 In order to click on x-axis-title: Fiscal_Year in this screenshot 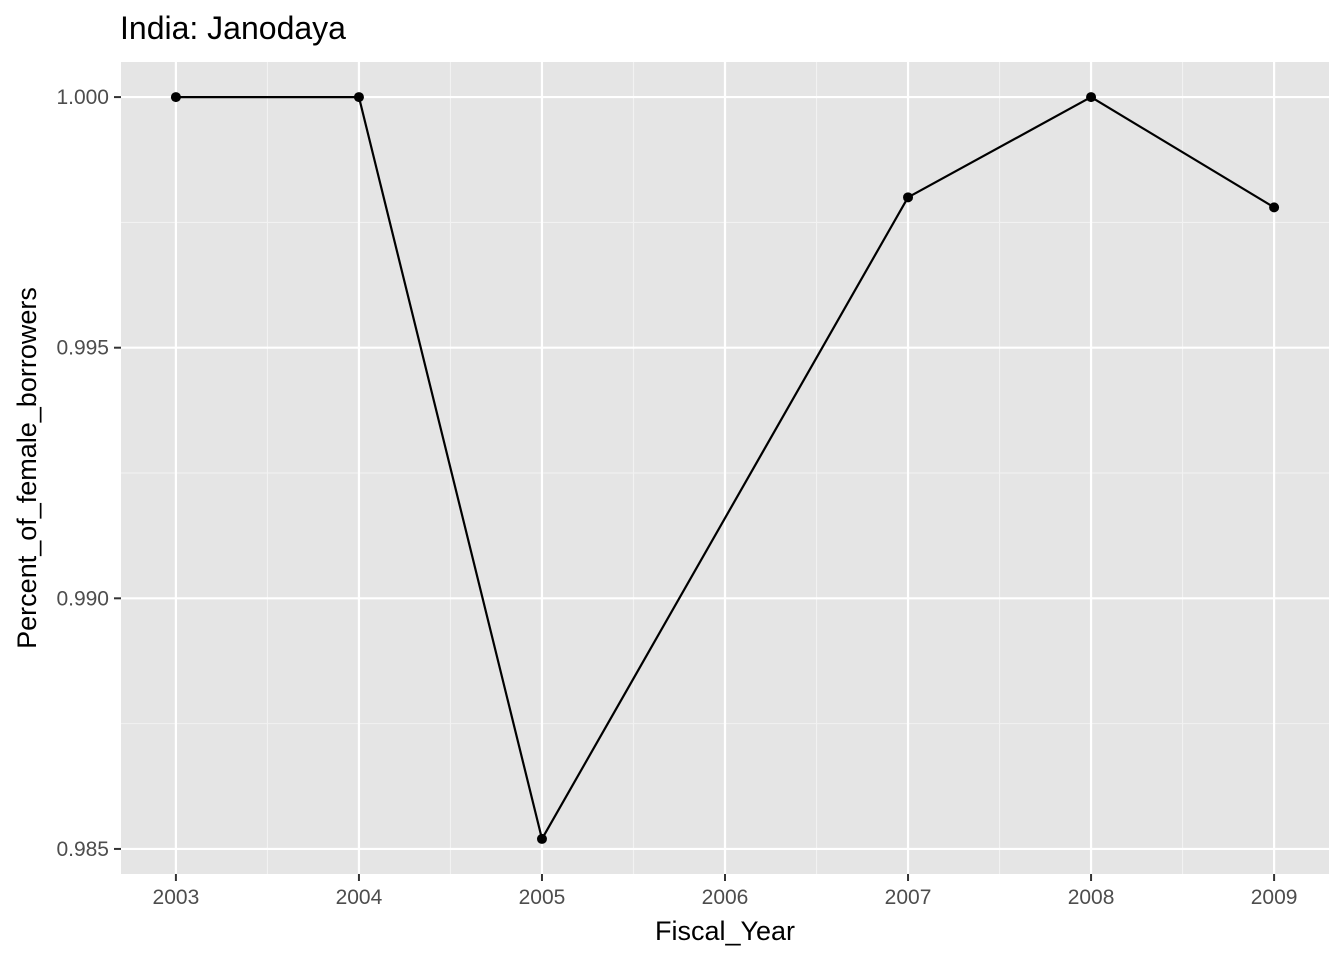, I will do `click(725, 931)`.